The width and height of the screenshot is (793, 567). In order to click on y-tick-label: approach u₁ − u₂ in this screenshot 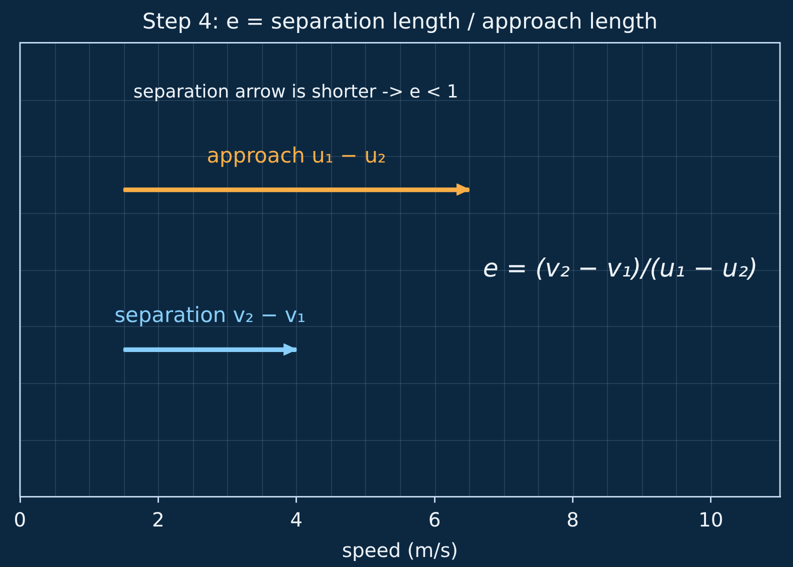, I will do `click(296, 155)`.